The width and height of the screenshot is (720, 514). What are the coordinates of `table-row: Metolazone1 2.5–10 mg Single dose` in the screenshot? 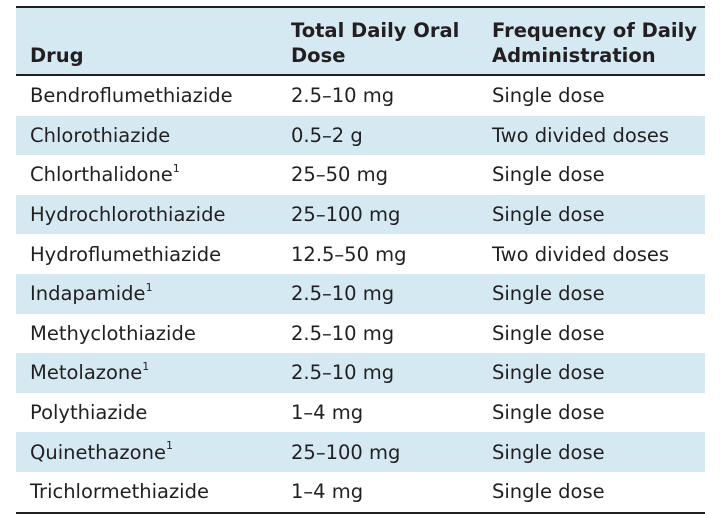 It's located at (360, 373).